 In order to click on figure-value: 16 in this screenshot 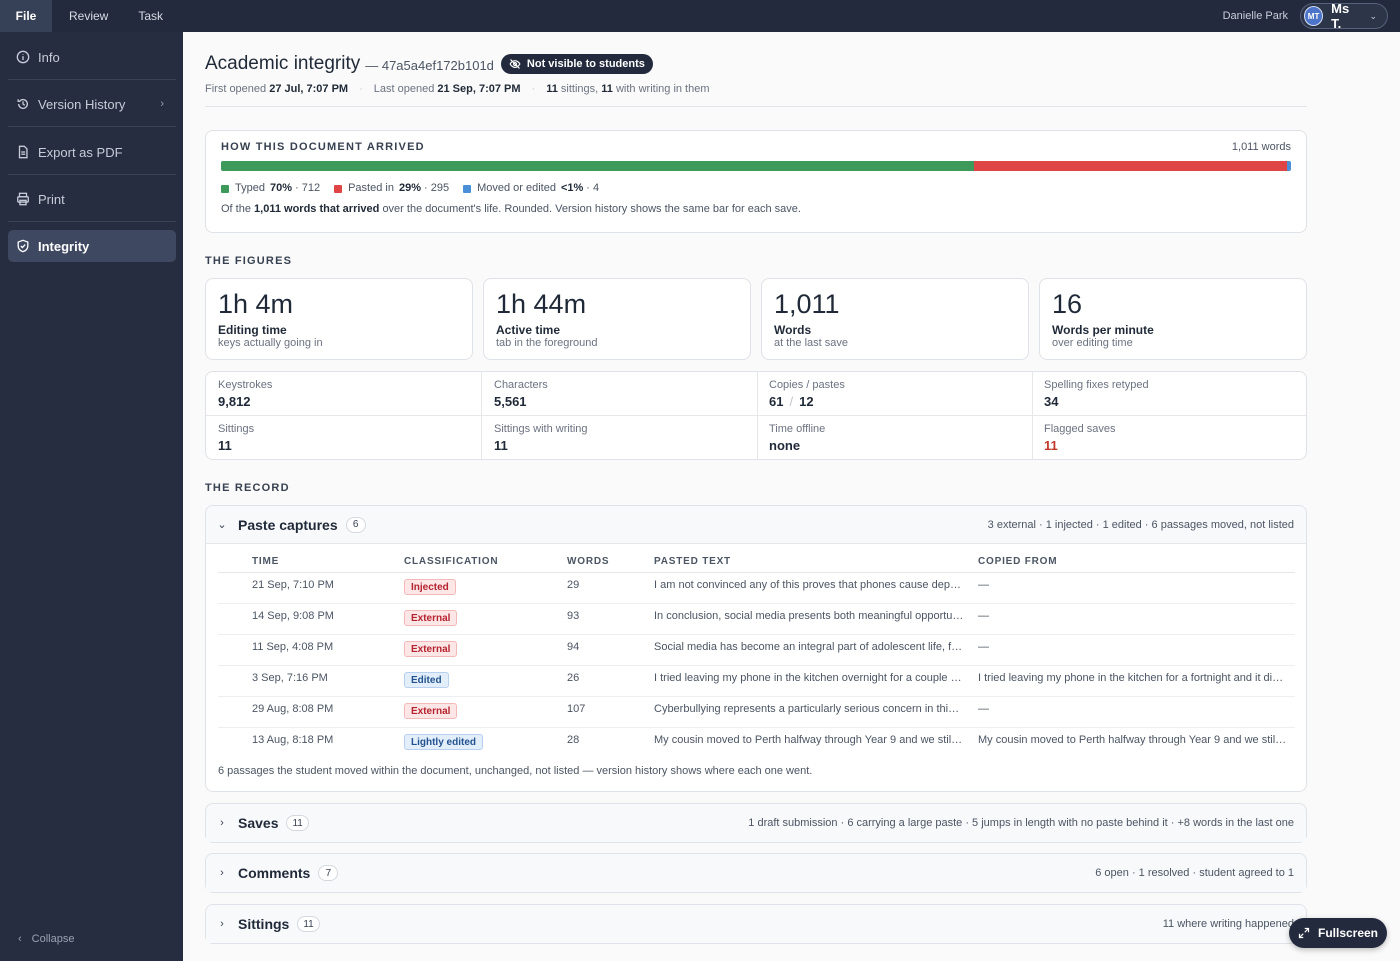, I will do `click(1067, 304)`.